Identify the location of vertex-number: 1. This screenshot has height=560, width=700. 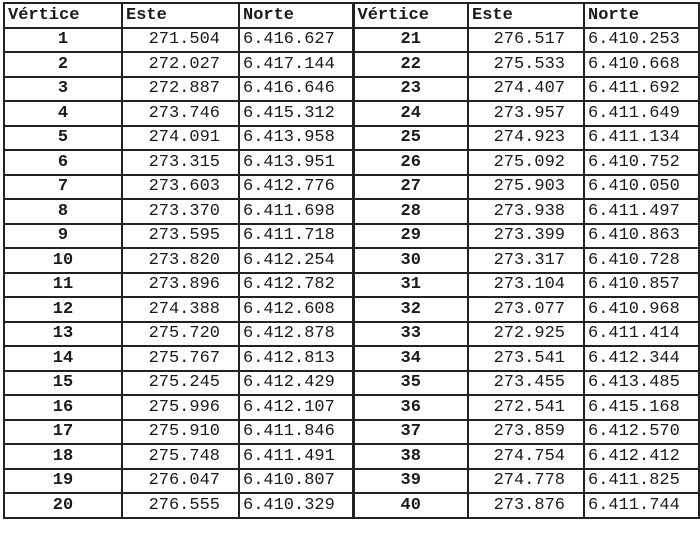
(63, 39).